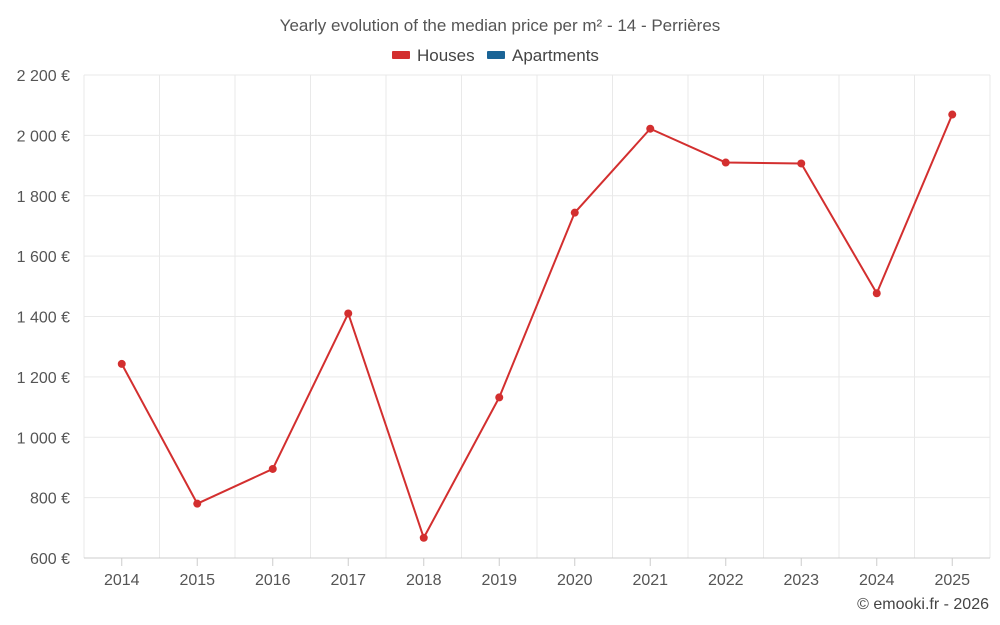  I want to click on x-tick-label: 2017, so click(348, 580).